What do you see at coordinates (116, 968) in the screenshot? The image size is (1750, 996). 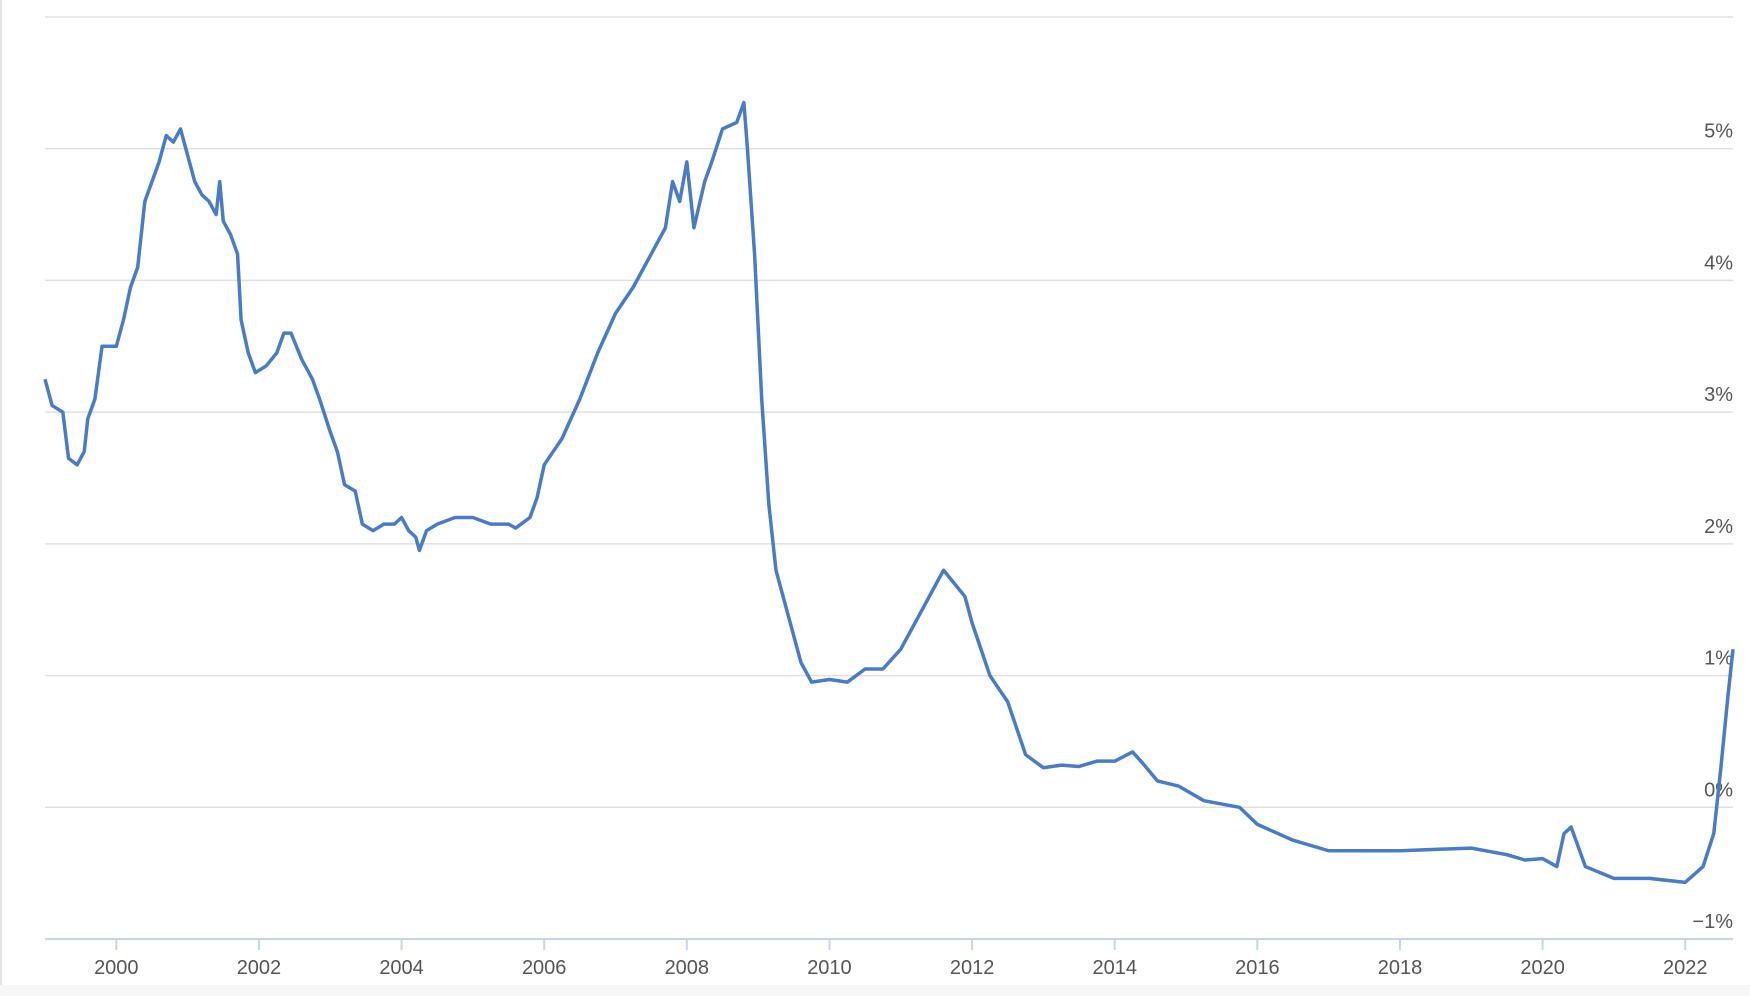 I see `x-tick-label: 2000` at bounding box center [116, 968].